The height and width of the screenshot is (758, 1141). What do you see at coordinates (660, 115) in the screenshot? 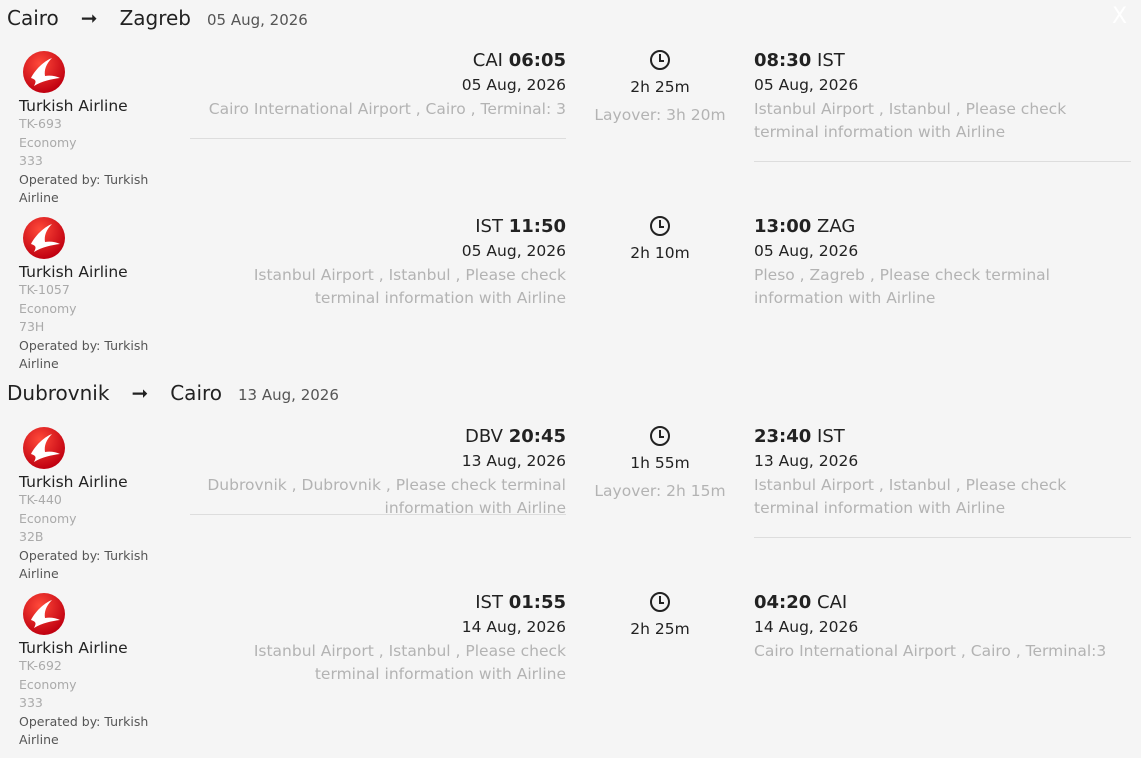
I see `layover: Layover: 3h 20m` at bounding box center [660, 115].